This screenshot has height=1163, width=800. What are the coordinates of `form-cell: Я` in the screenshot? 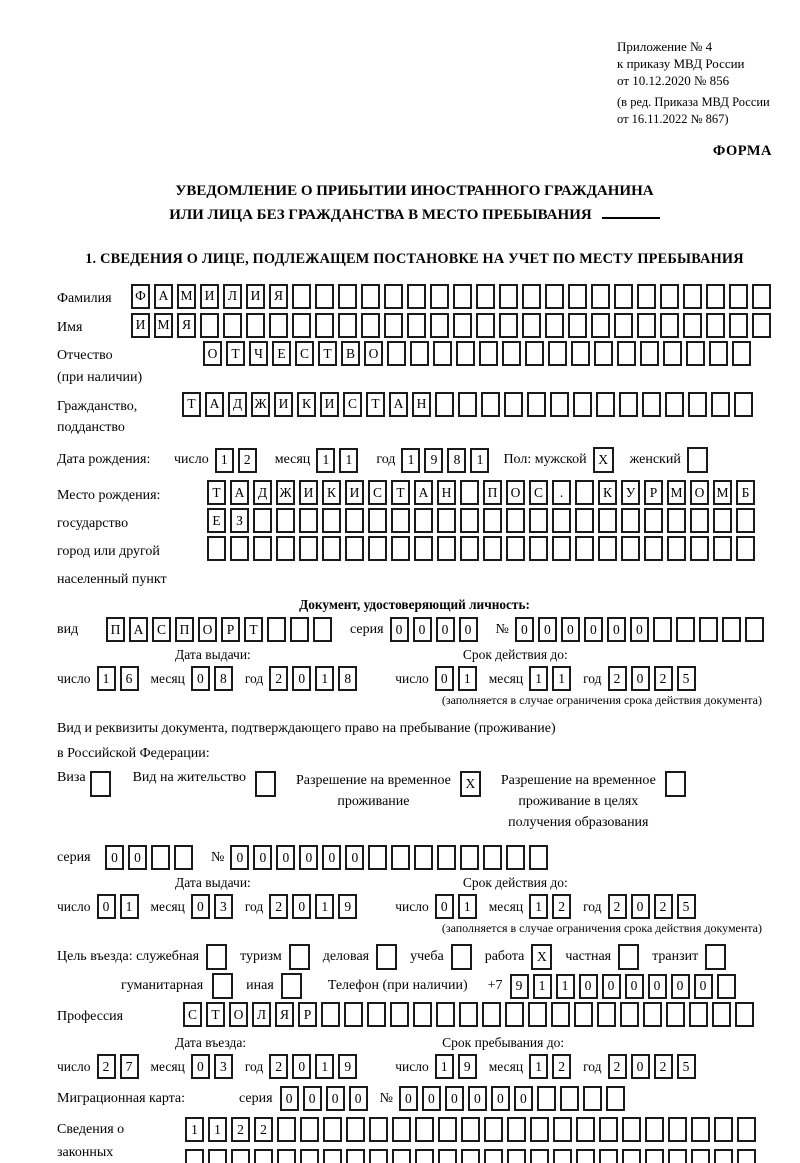 It's located at (186, 325).